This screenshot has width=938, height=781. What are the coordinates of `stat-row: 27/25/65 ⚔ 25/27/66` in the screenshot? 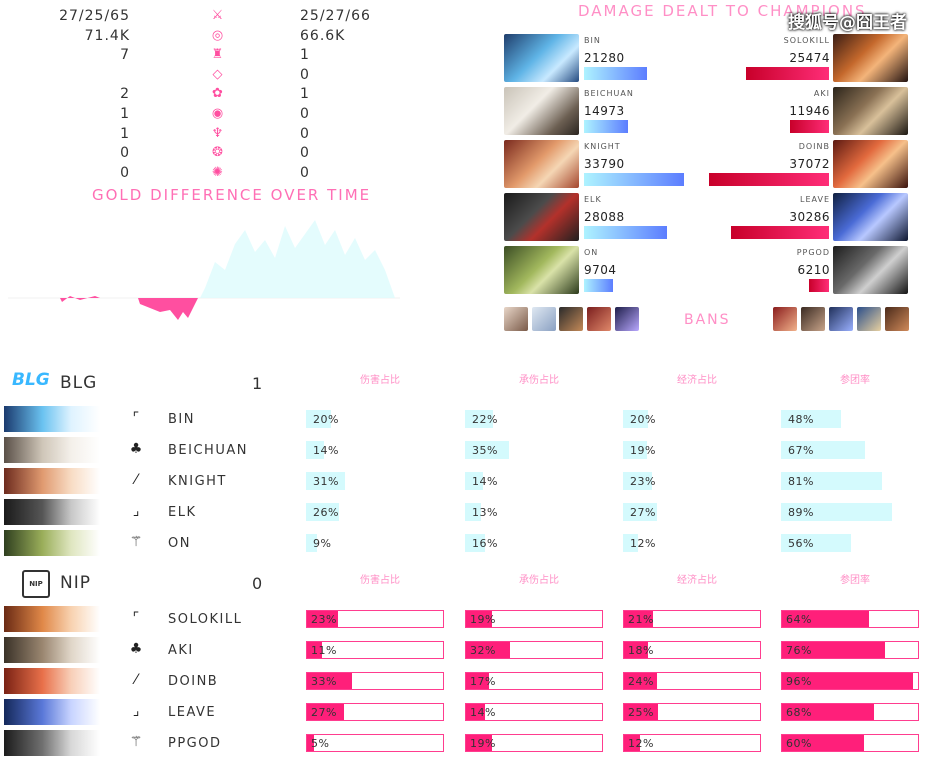 It's located at (215, 18).